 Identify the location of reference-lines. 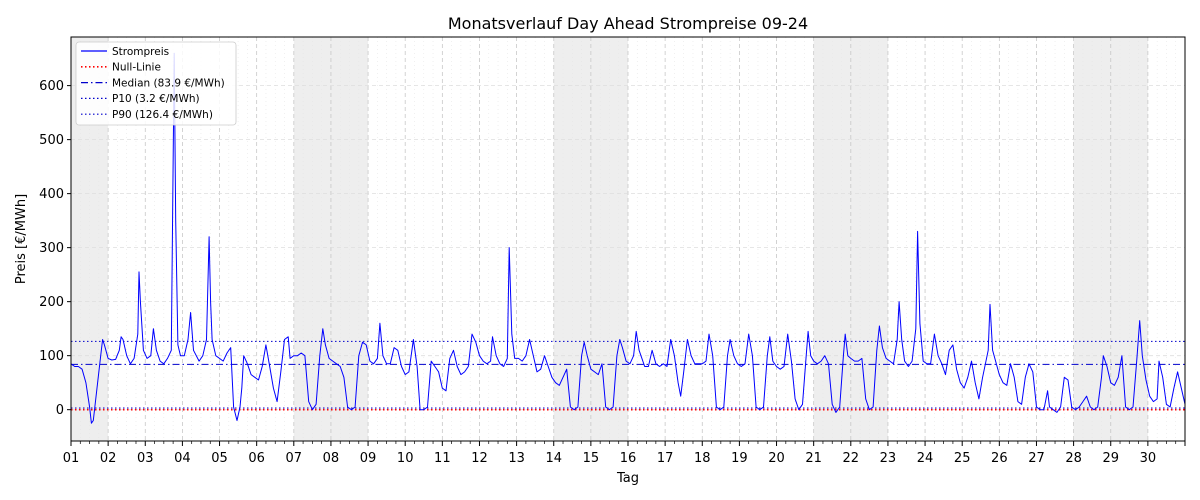
(628, 375).